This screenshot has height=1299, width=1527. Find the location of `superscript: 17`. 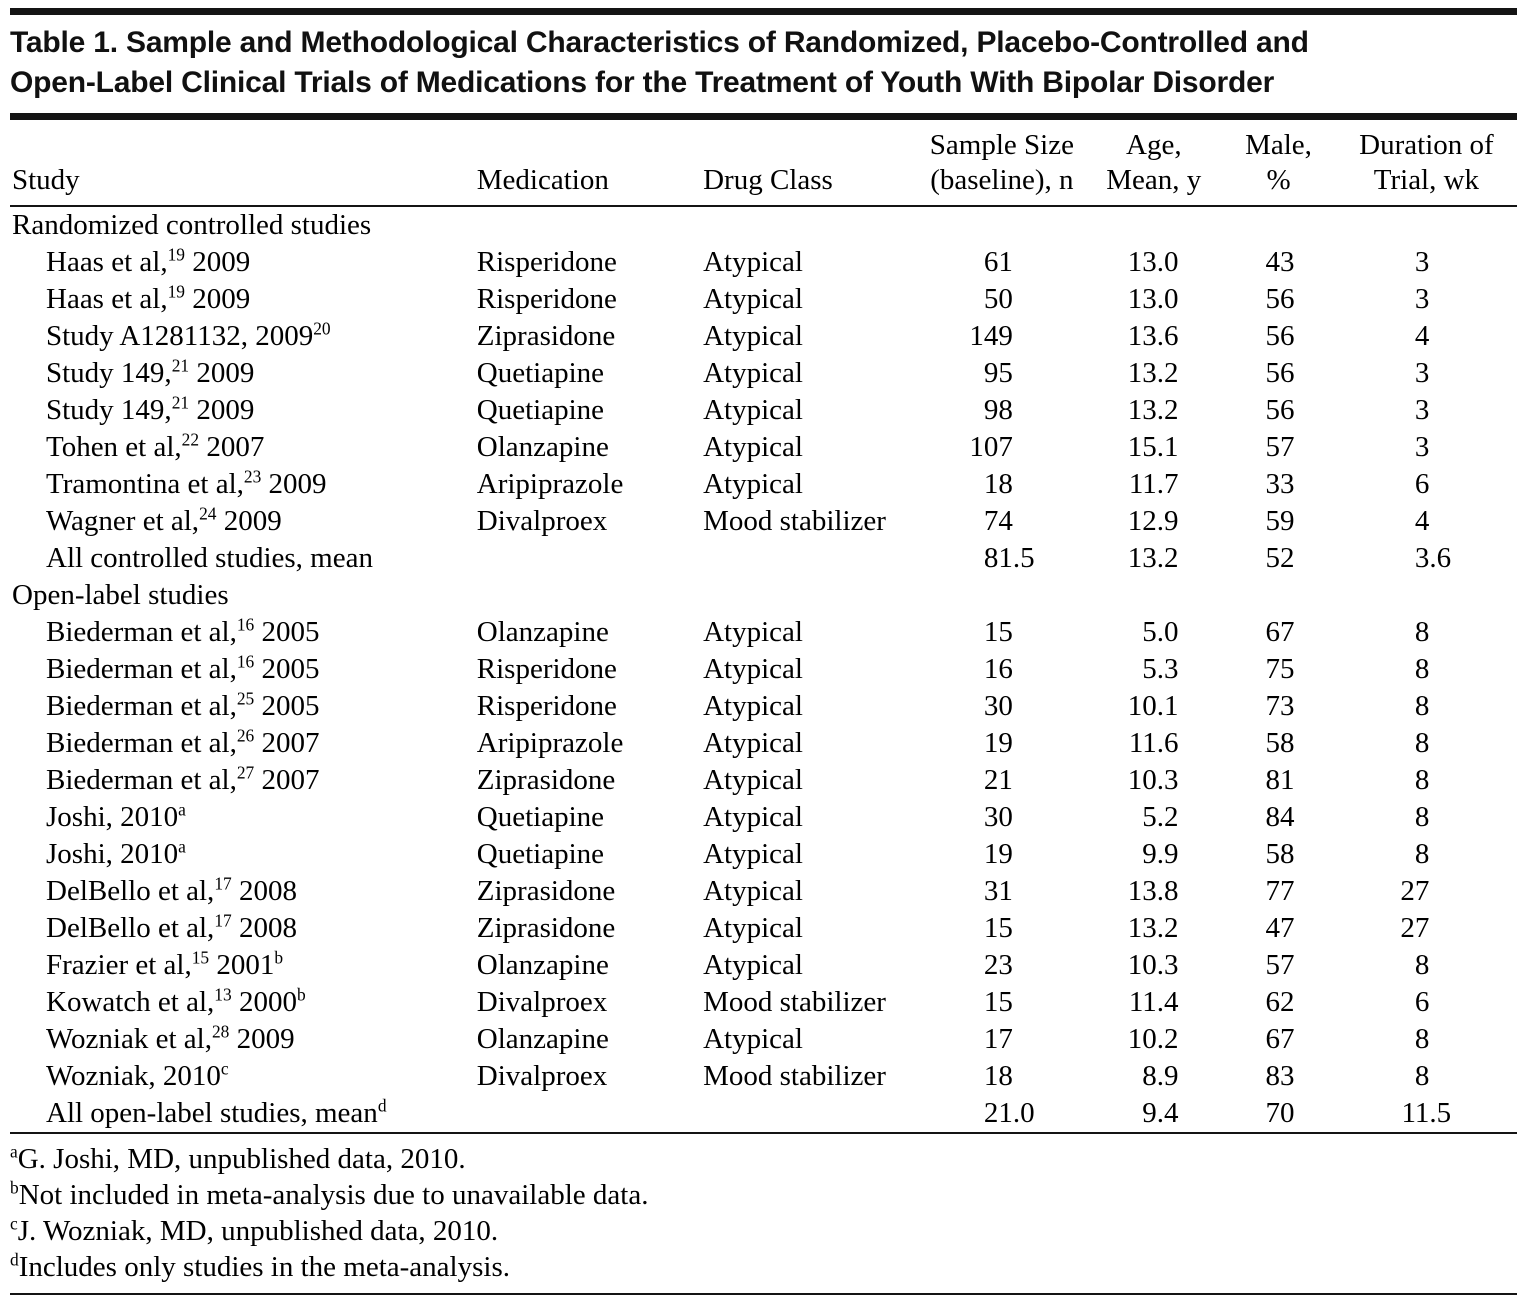

superscript: 17 is located at coordinates (223, 920).